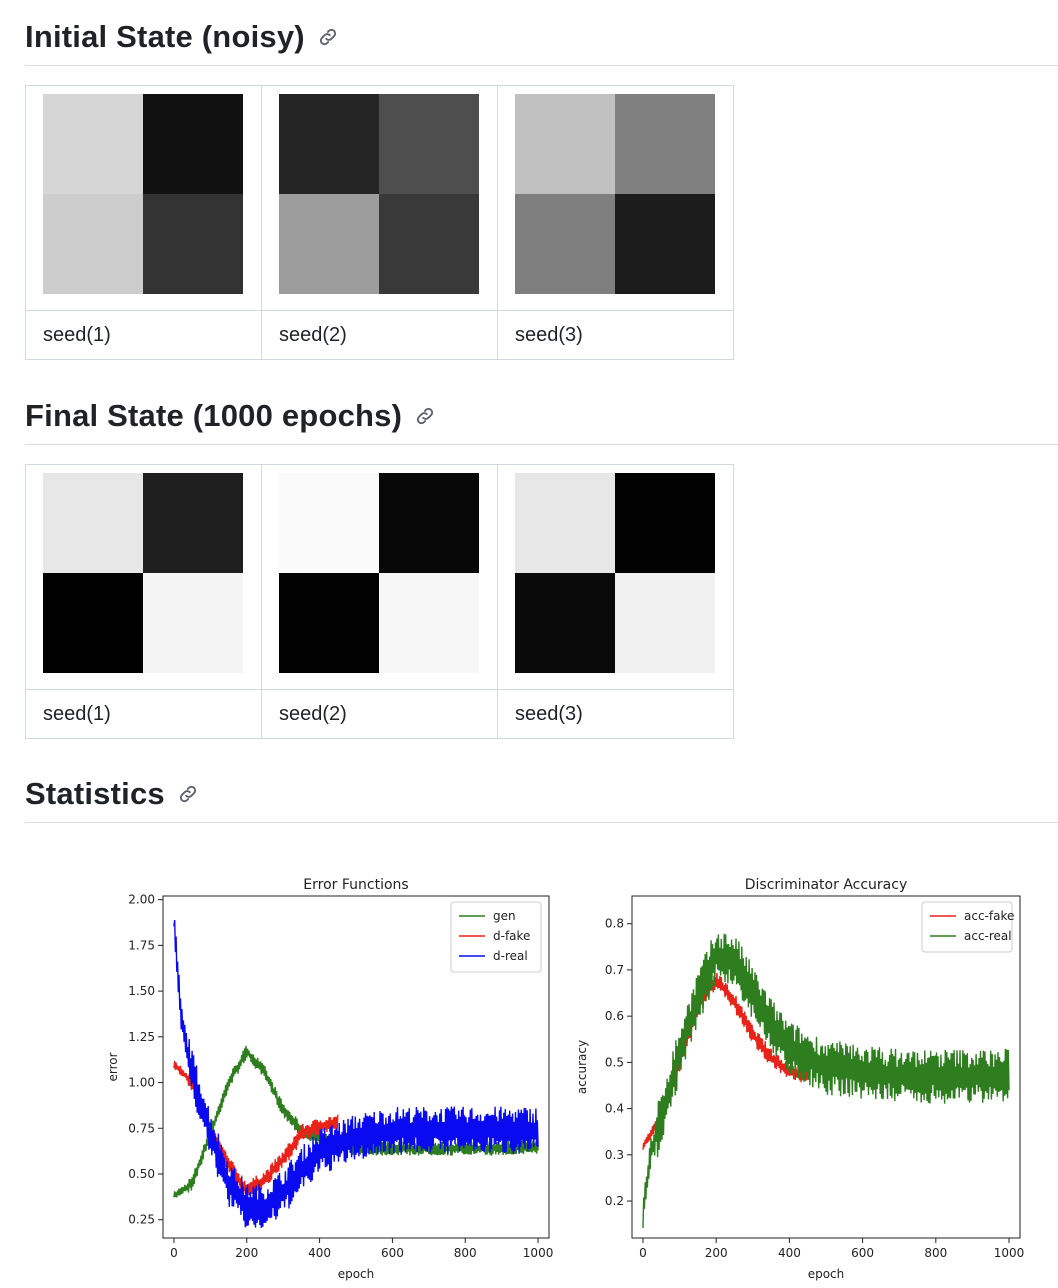 Image resolution: width=1058 pixels, height=1288 pixels. What do you see at coordinates (141, 1128) in the screenshot?
I see `y-tick-label: 0.75` at bounding box center [141, 1128].